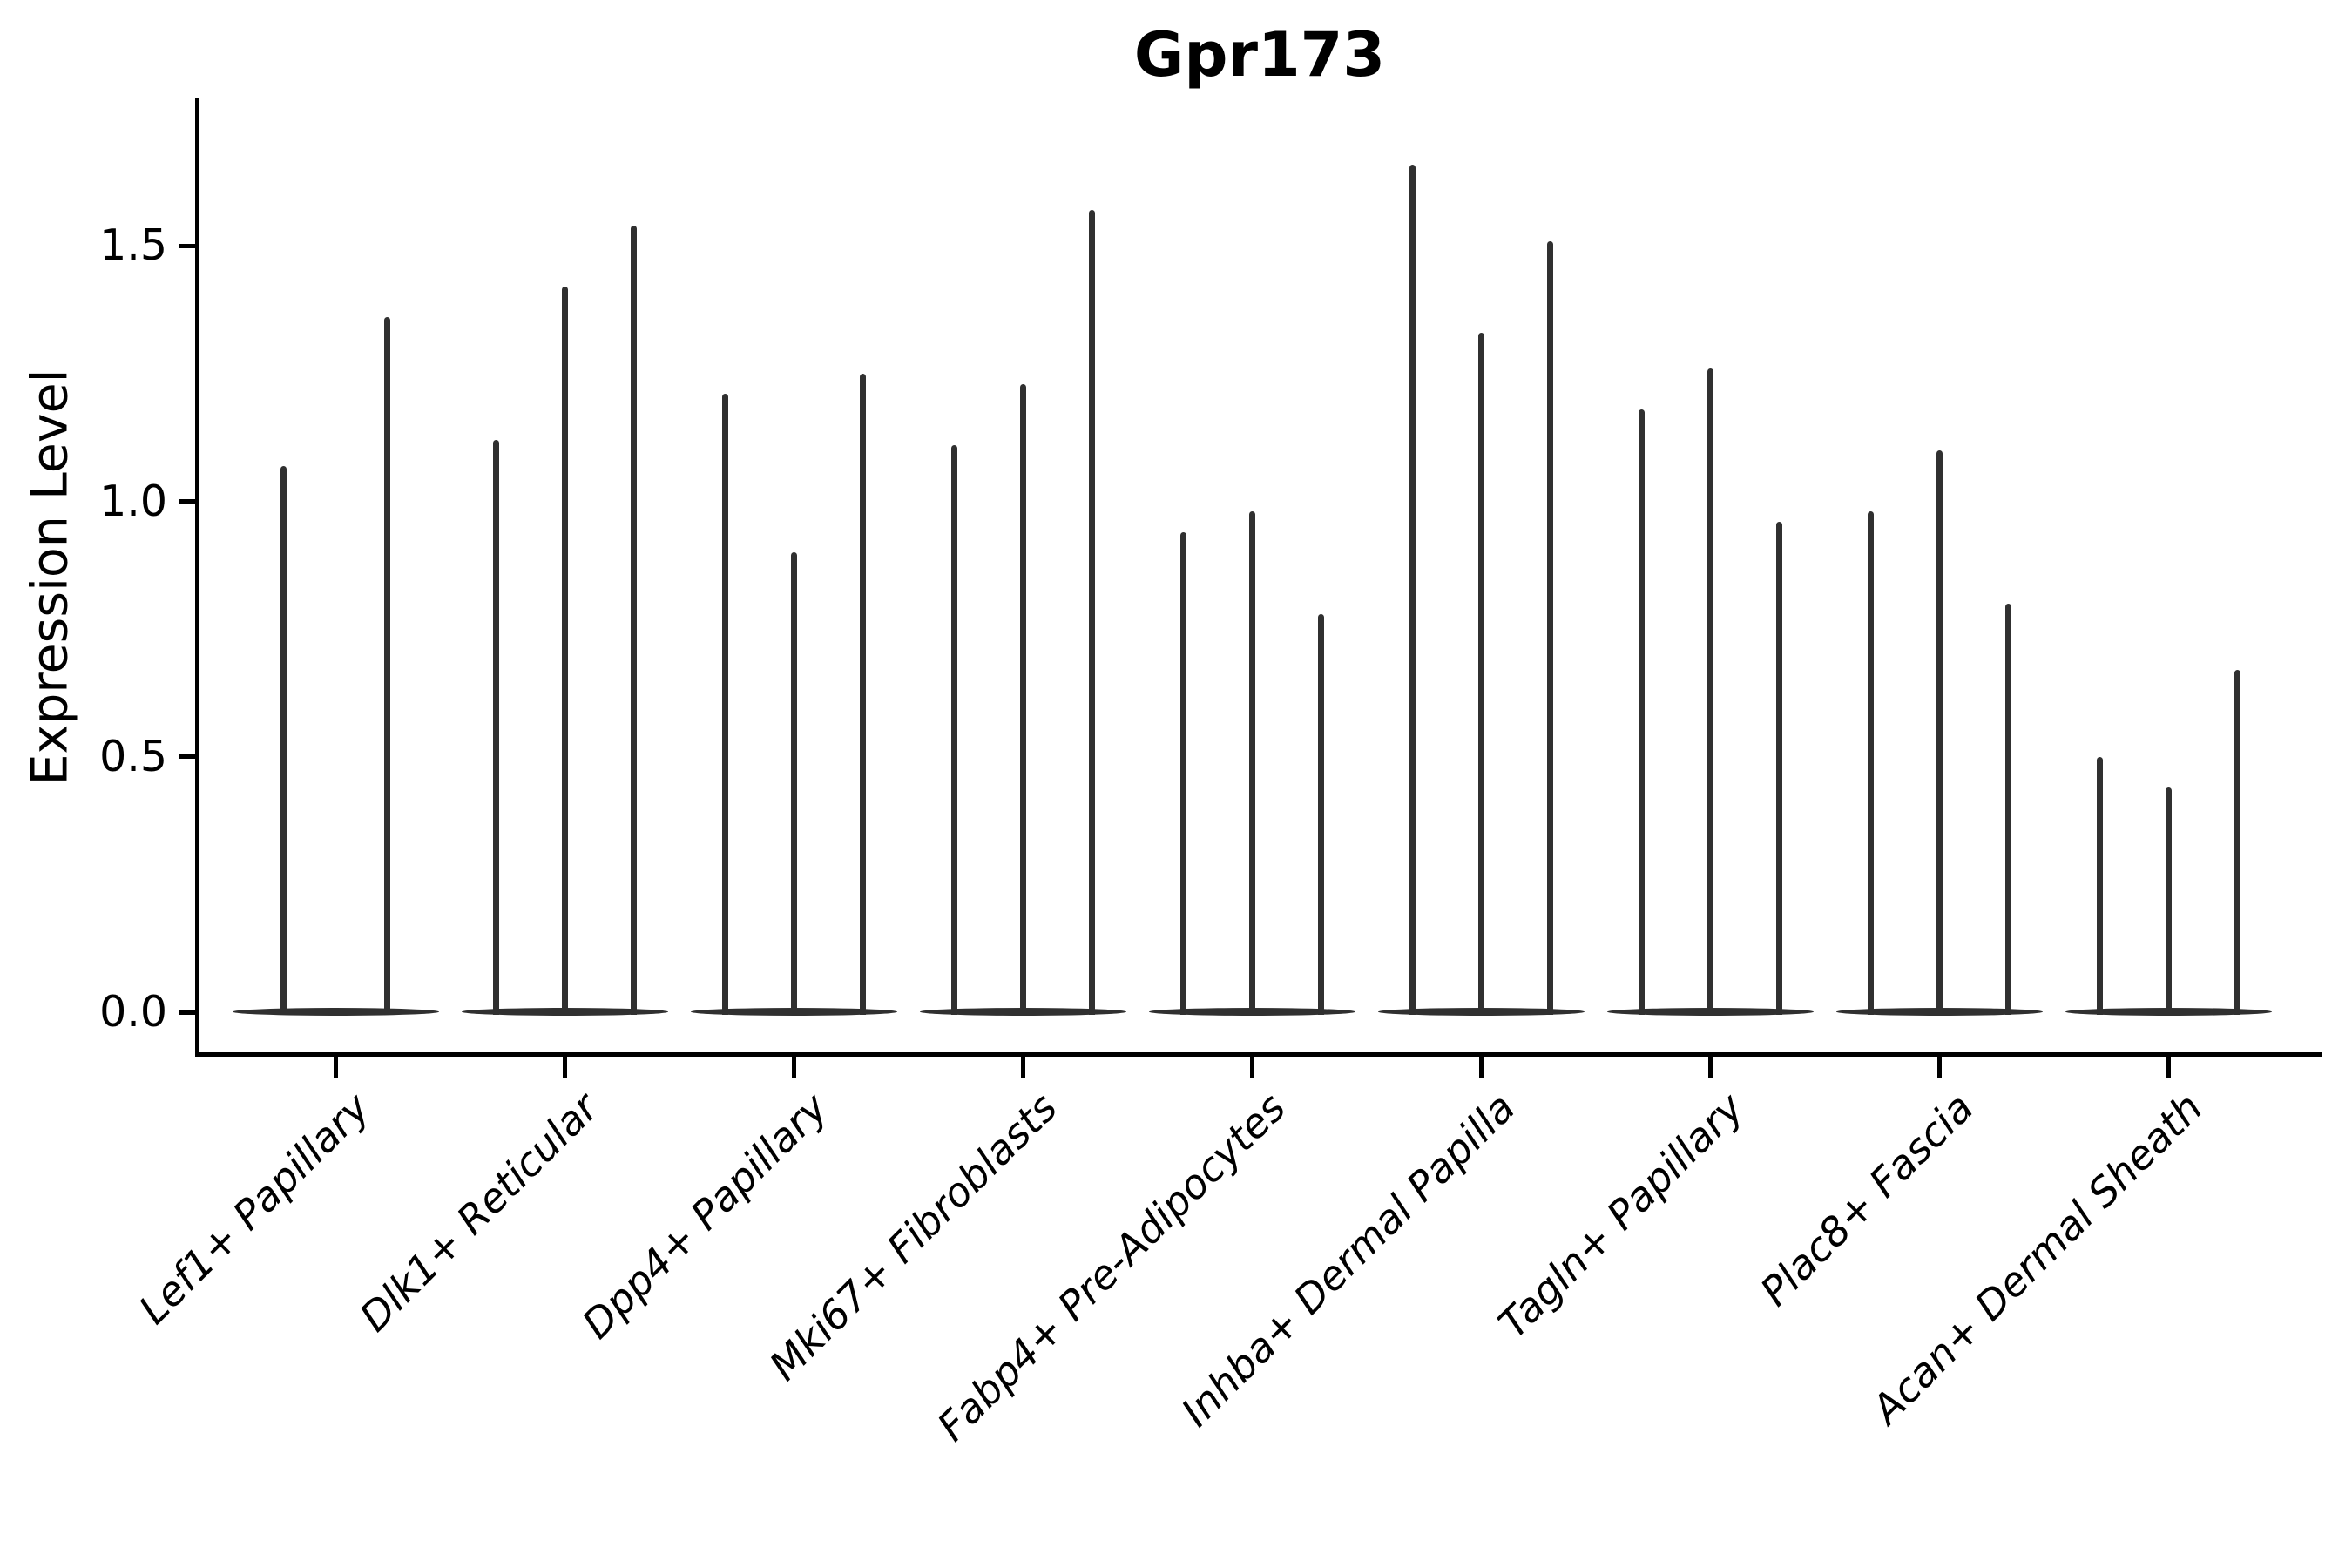 This screenshot has height=1568, width=2352. Describe the element at coordinates (1260, 55) in the screenshot. I see `chart-title: Gpr173` at that location.